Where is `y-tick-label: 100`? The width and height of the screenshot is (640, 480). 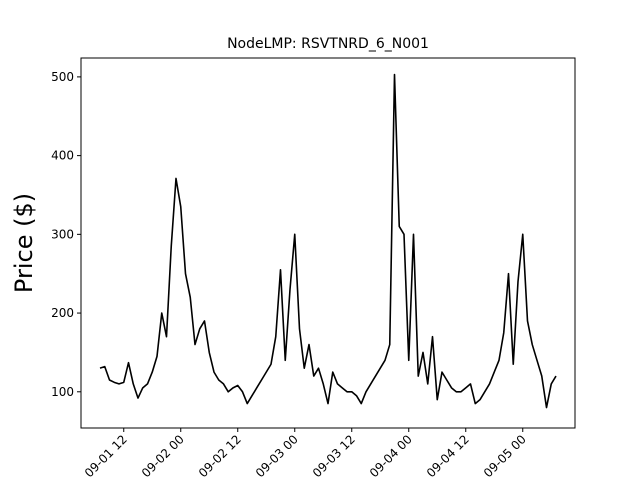 y-tick-label: 100 is located at coordinates (62, 392).